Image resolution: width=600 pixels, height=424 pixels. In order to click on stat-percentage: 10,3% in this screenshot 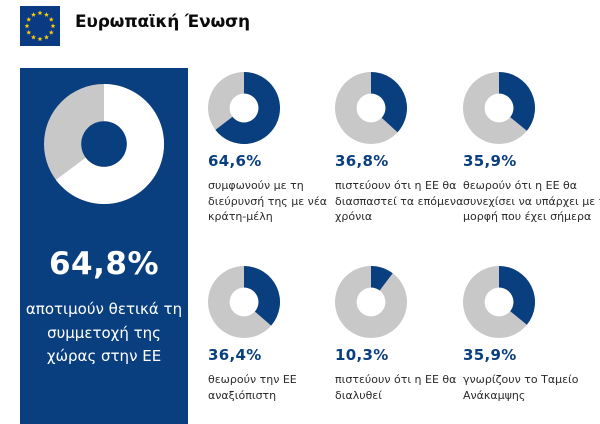, I will do `click(362, 355)`.